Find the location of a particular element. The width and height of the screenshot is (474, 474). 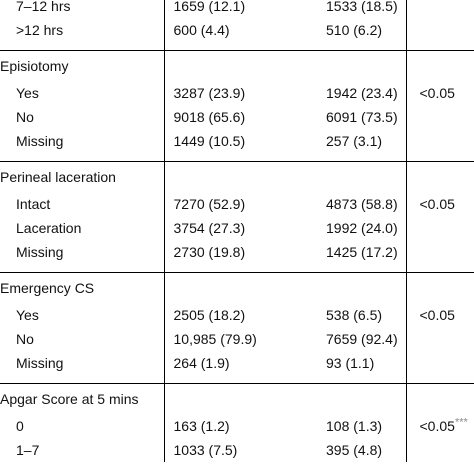

group2-value: 395 (4.8) is located at coordinates (364, 450).